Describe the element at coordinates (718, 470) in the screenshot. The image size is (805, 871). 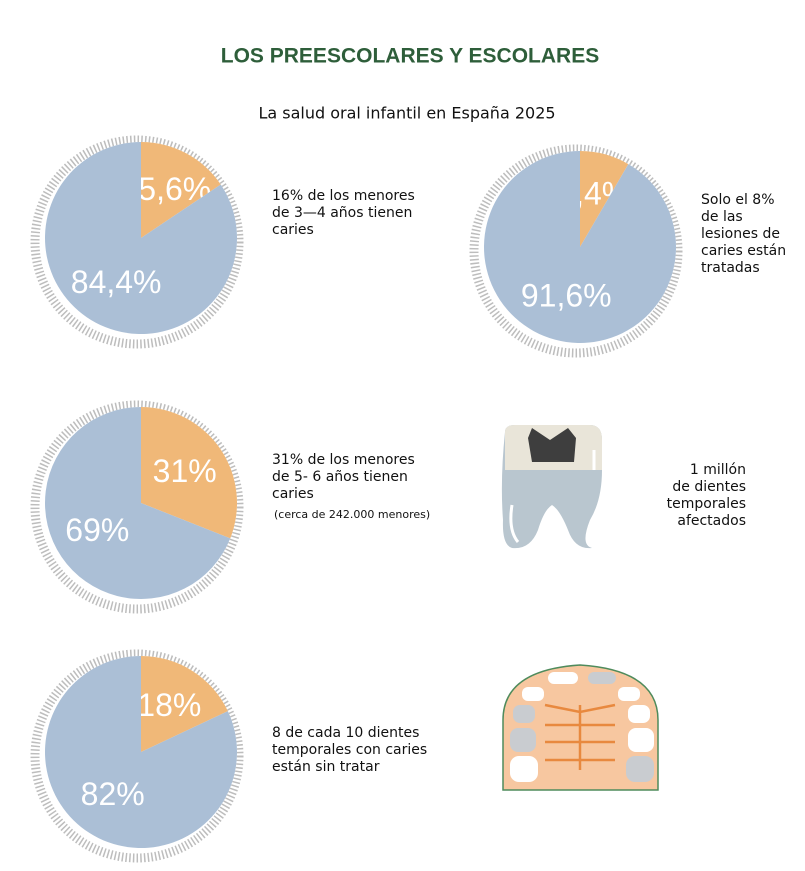
I see `tooth-caption: 1 millón` at that location.